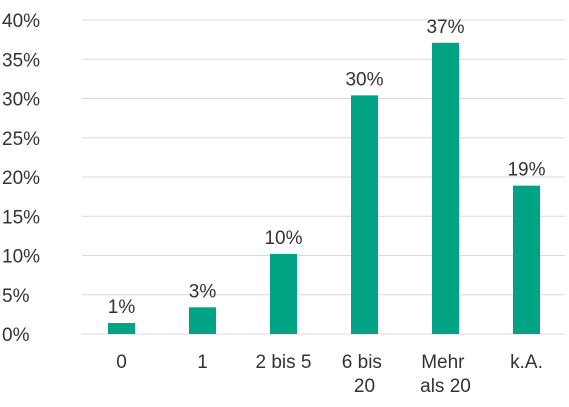 This screenshot has height=407, width=569. What do you see at coordinates (526, 362) in the screenshot?
I see `x-tick-label: k.A.` at bounding box center [526, 362].